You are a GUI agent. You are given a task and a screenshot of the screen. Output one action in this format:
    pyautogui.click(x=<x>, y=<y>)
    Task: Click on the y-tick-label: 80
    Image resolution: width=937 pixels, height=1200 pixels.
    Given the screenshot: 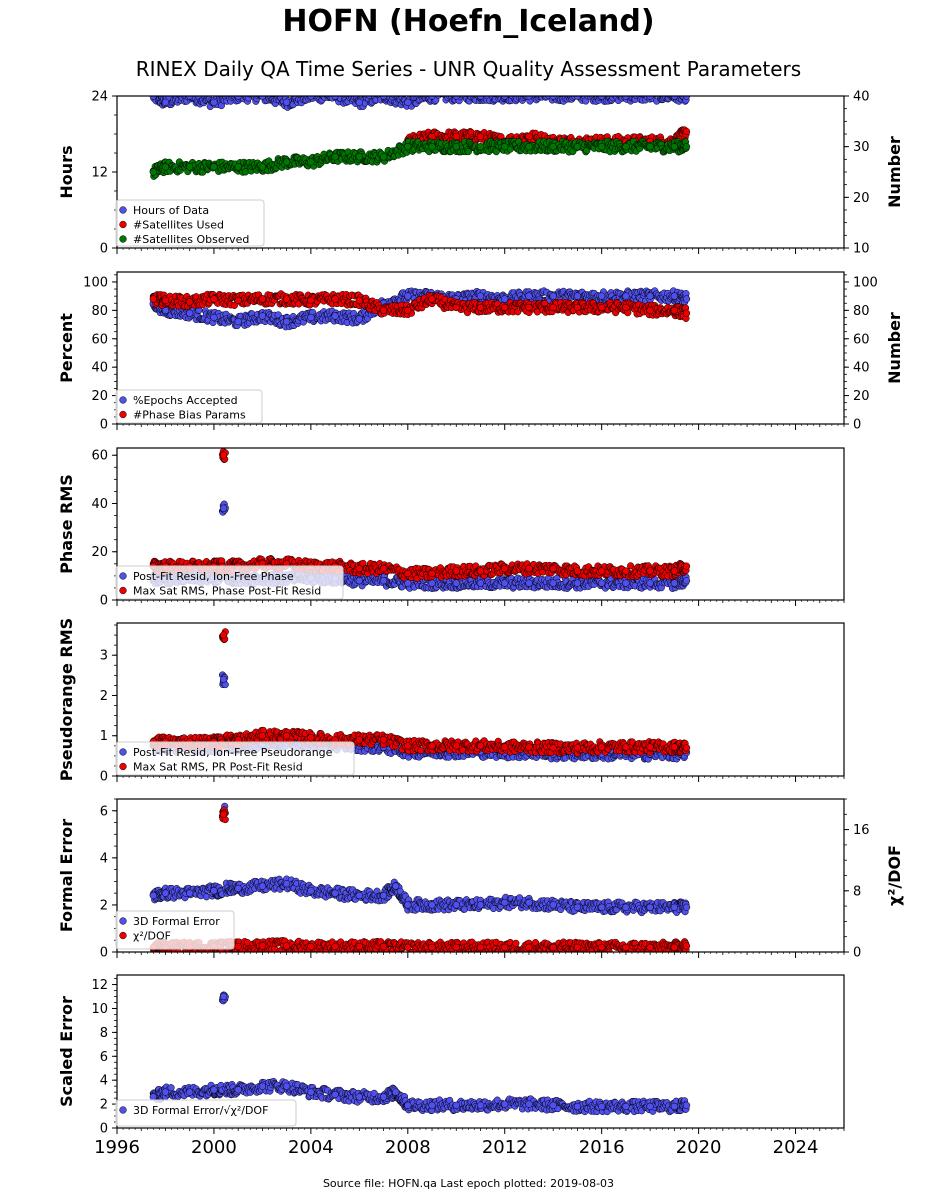 What is the action you would take?
    pyautogui.click(x=99, y=311)
    